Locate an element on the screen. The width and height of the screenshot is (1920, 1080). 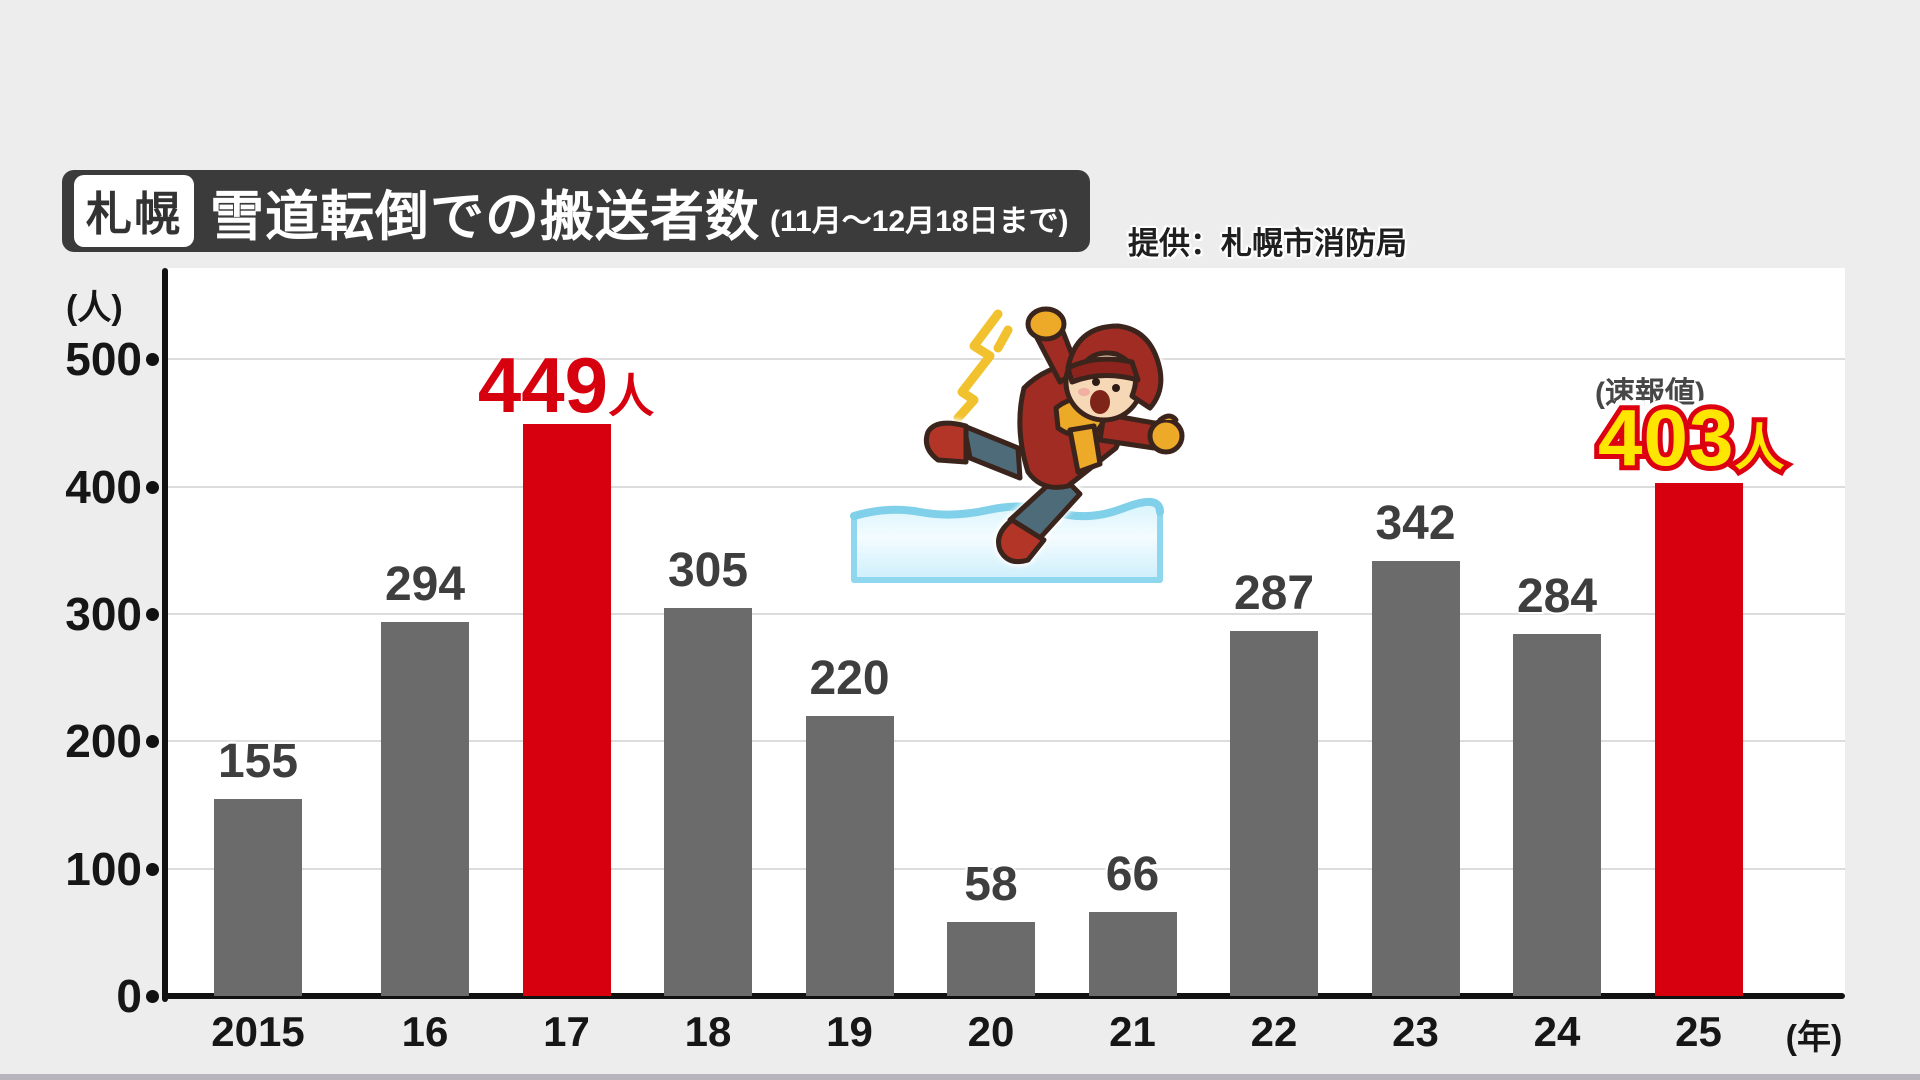
bar-value-label: 342 is located at coordinates (1415, 523).